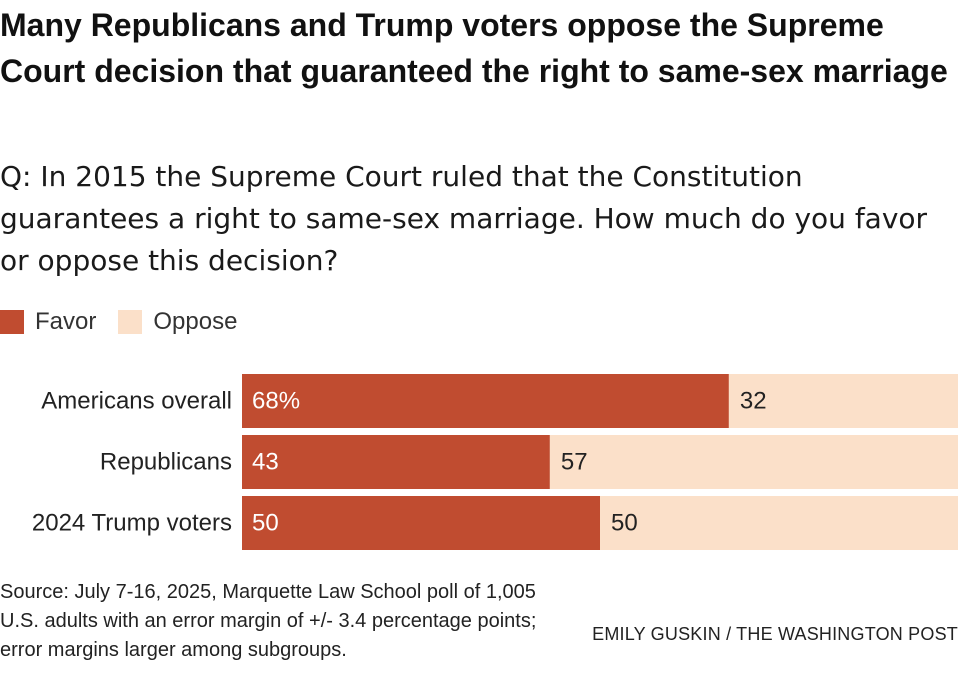 The width and height of the screenshot is (960, 695). I want to click on legend-item-oppose: Oppose, so click(177, 322).